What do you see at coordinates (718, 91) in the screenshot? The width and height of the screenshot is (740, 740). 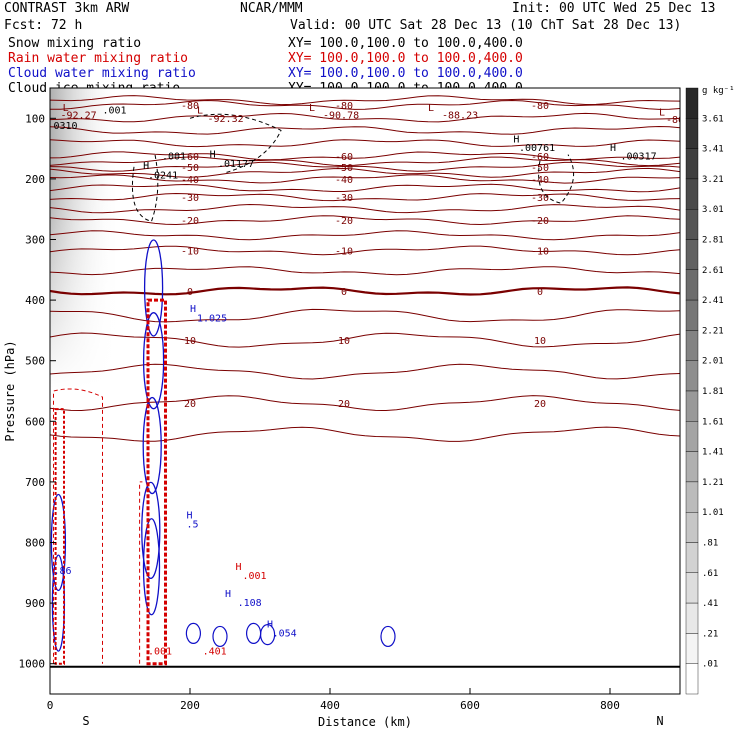 I see `colorbar-unit: g kg⁻¹` at bounding box center [718, 91].